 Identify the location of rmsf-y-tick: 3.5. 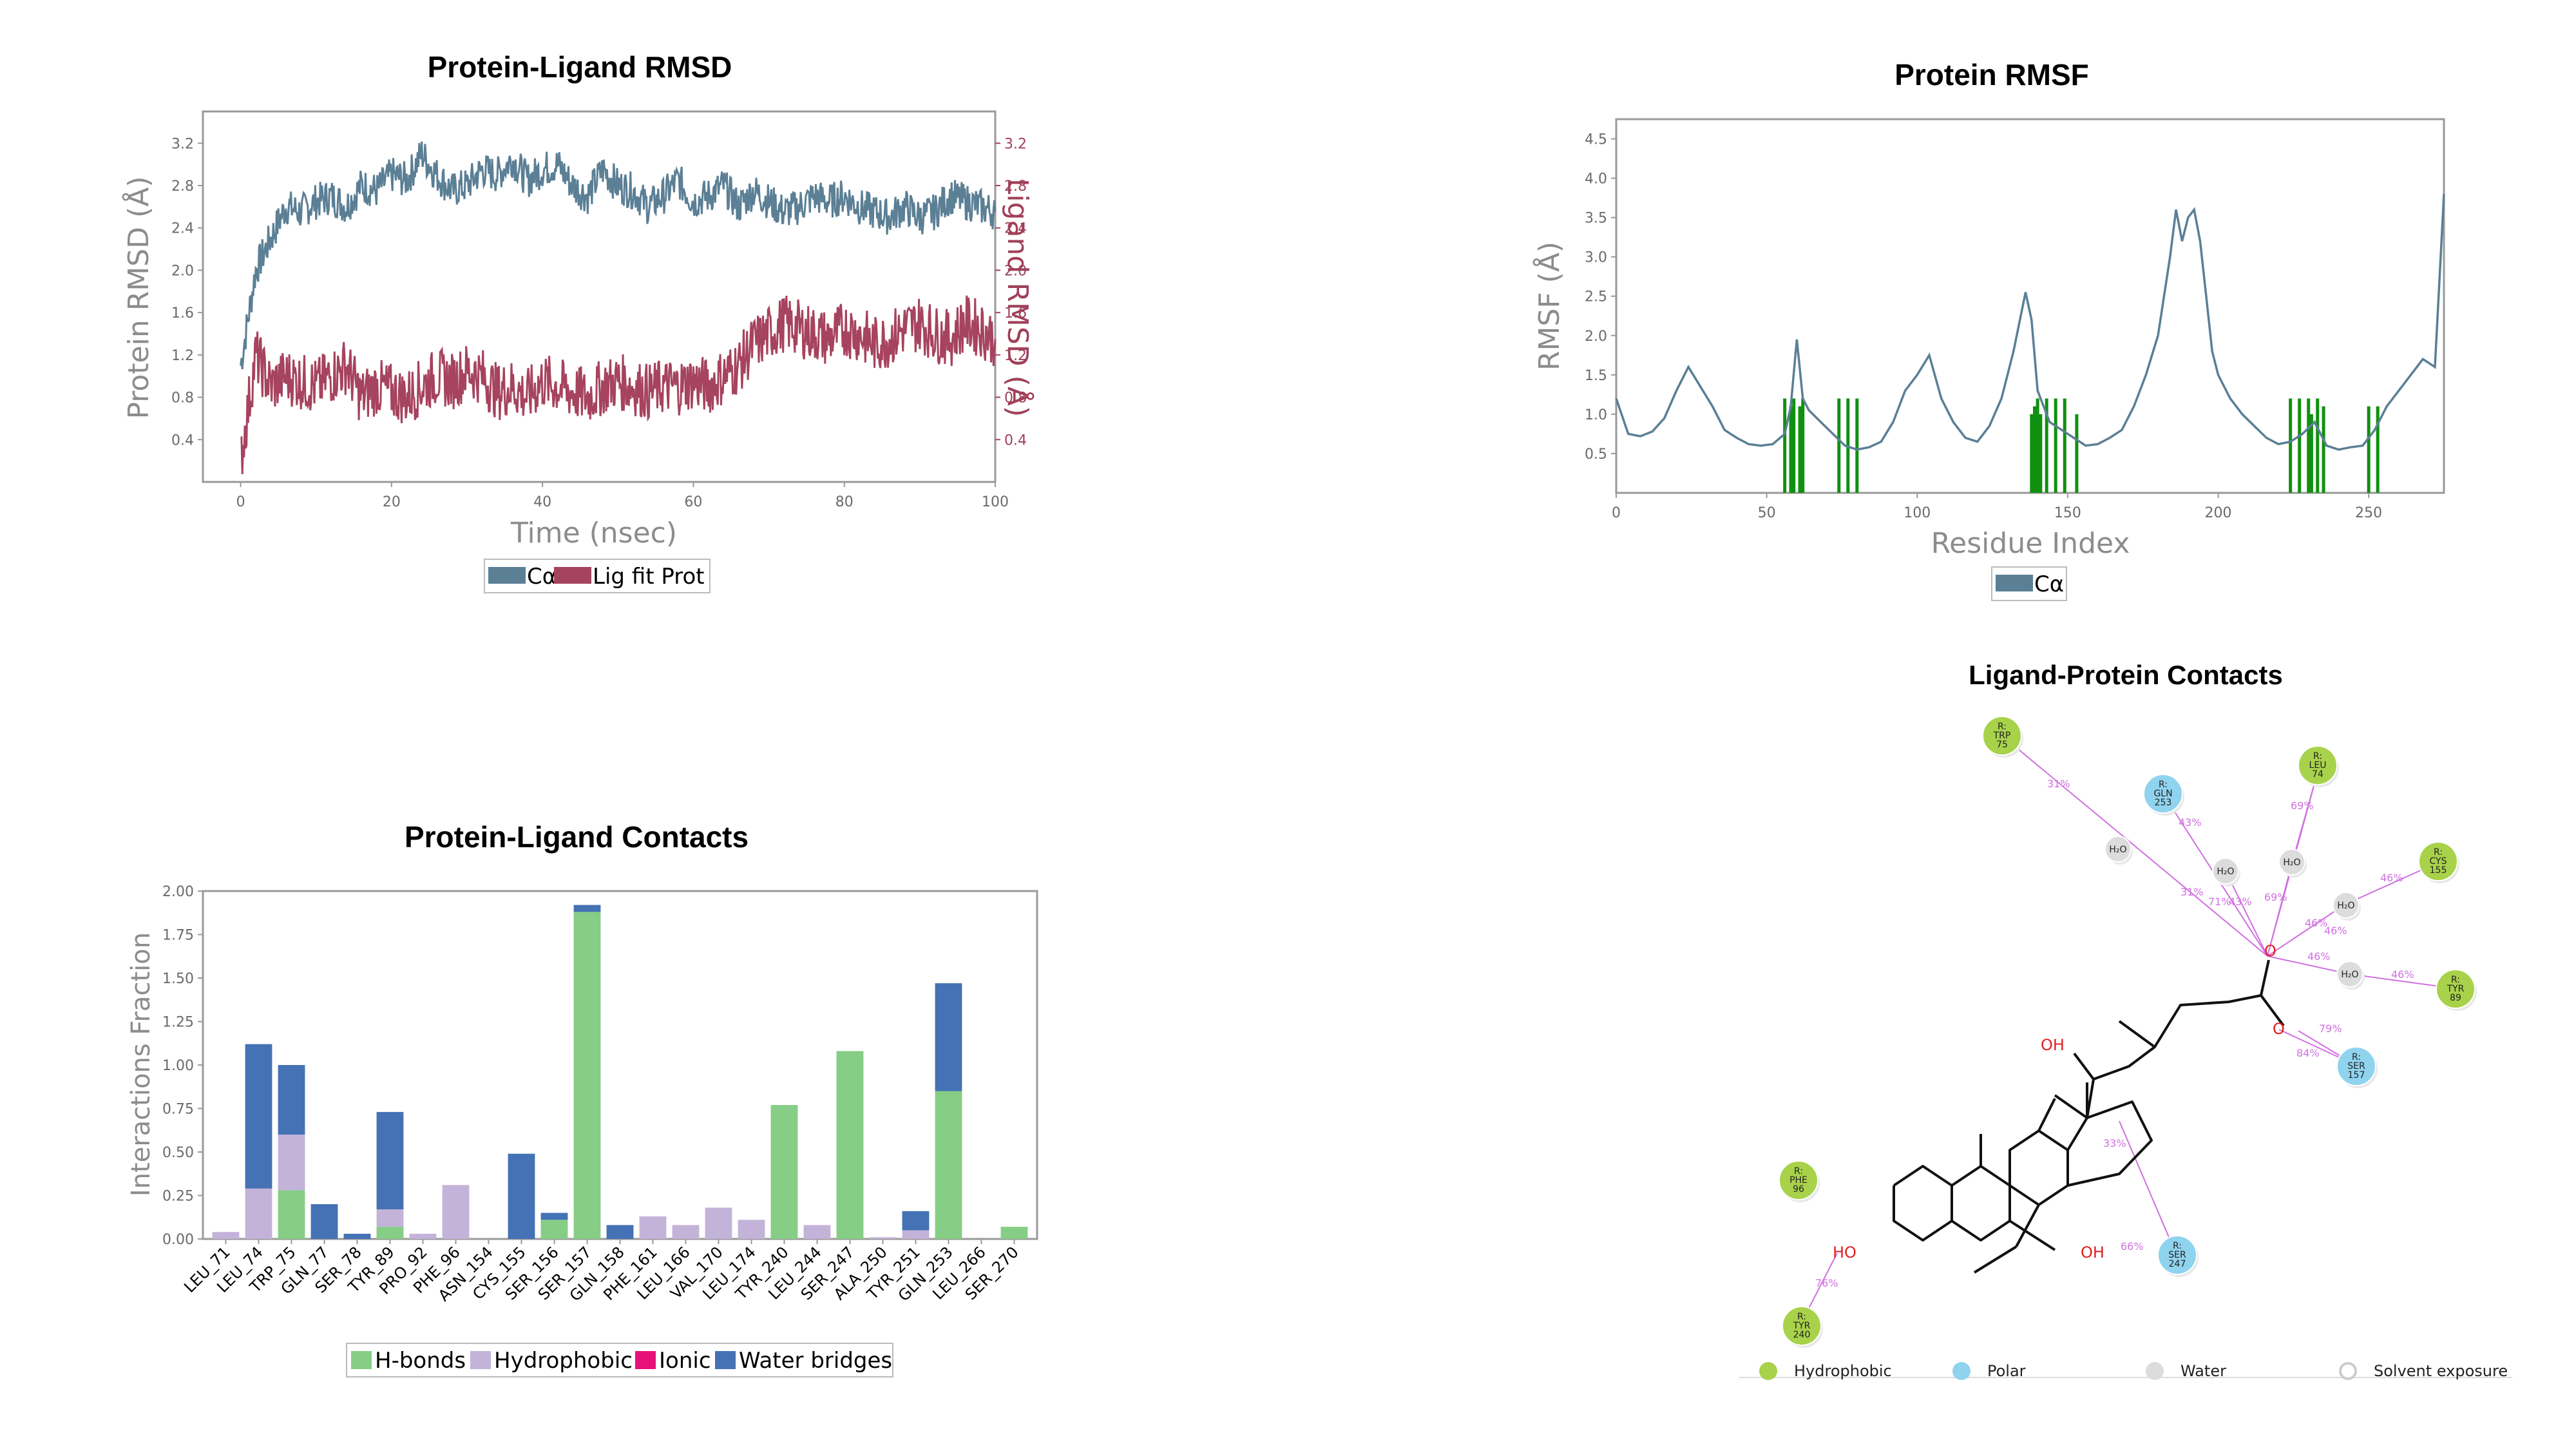
(1596, 219).